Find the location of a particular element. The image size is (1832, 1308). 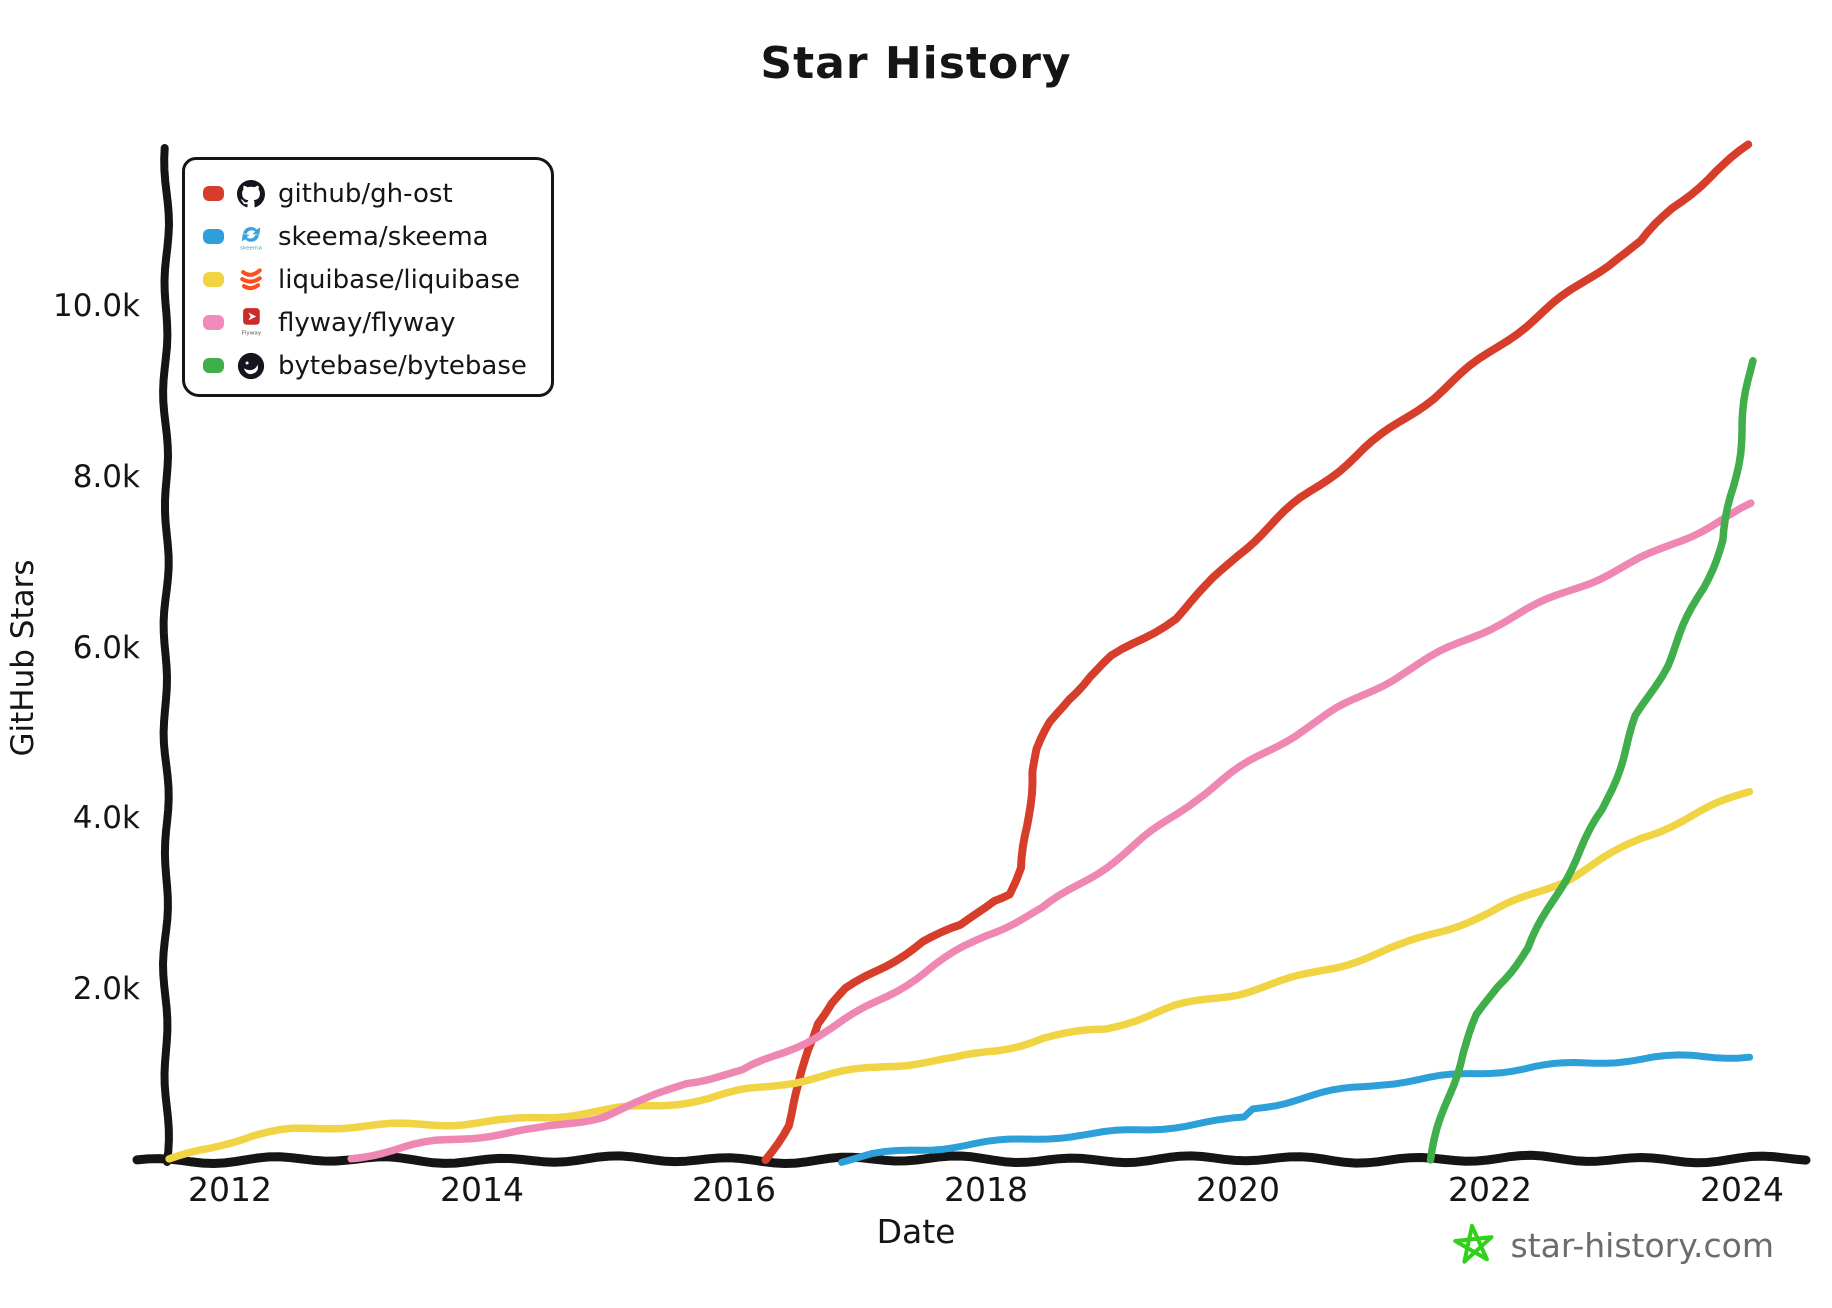

series-line-bytebase-bytebase is located at coordinates (1591, 760).